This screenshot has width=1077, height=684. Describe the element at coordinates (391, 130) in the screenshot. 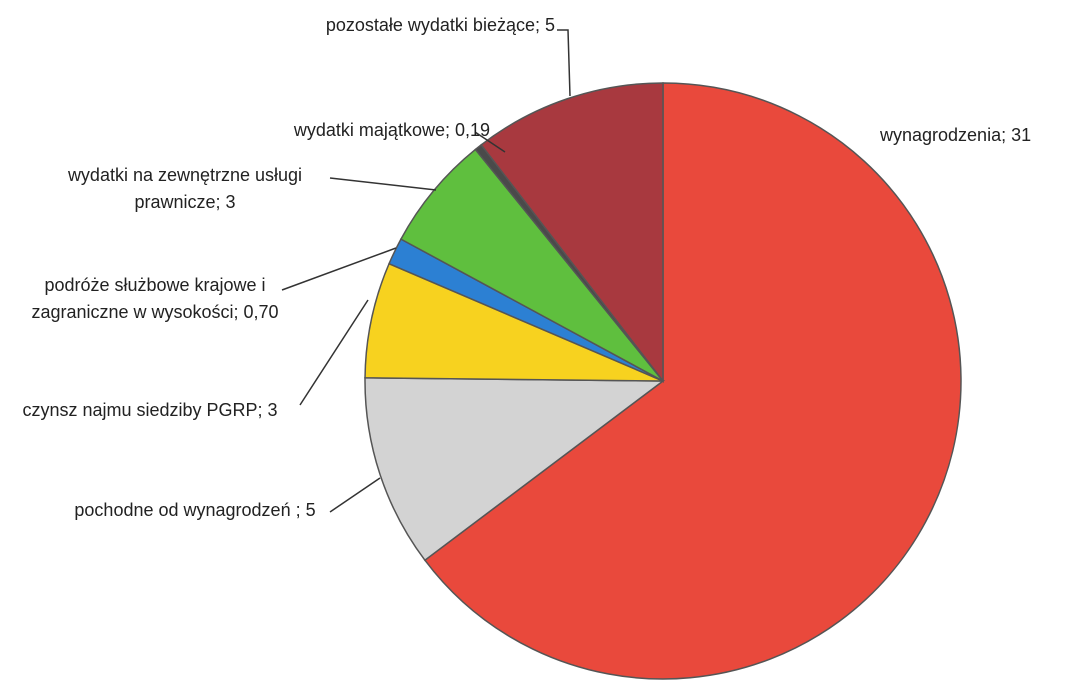

I see `data-label: wydatki majątkowe; 0,19` at that location.